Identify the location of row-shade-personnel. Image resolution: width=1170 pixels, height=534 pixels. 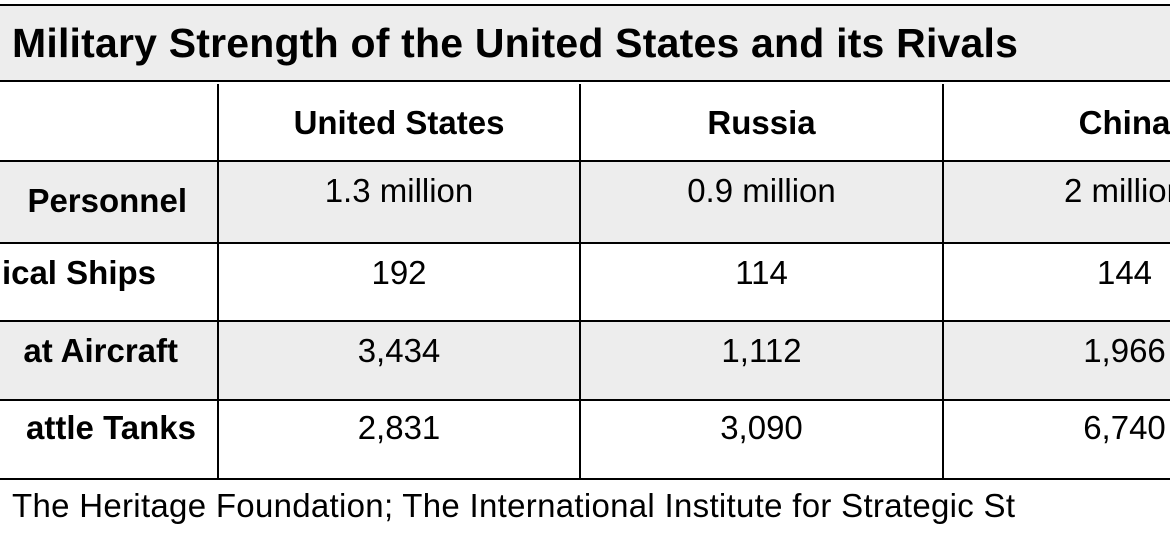
(585, 202).